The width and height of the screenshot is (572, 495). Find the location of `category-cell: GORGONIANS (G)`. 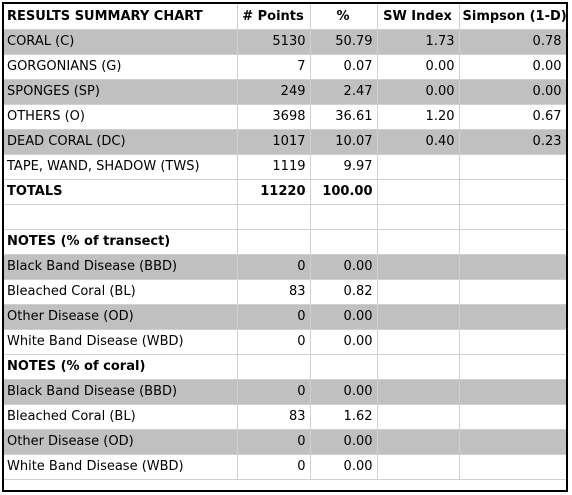

category-cell: GORGONIANS (G) is located at coordinates (121, 67).